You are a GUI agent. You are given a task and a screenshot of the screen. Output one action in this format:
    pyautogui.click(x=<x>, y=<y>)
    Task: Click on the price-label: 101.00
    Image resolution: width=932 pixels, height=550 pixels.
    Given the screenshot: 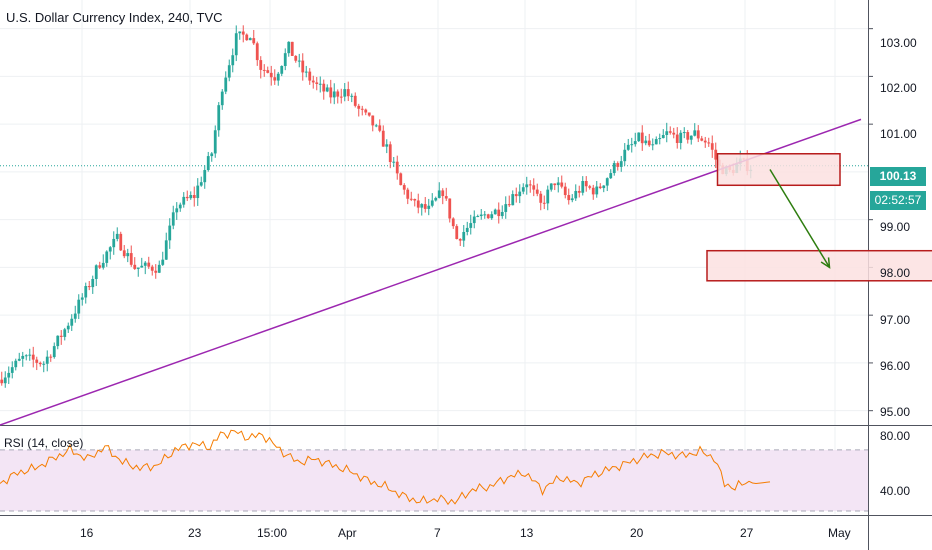 What is the action you would take?
    pyautogui.click(x=898, y=134)
    